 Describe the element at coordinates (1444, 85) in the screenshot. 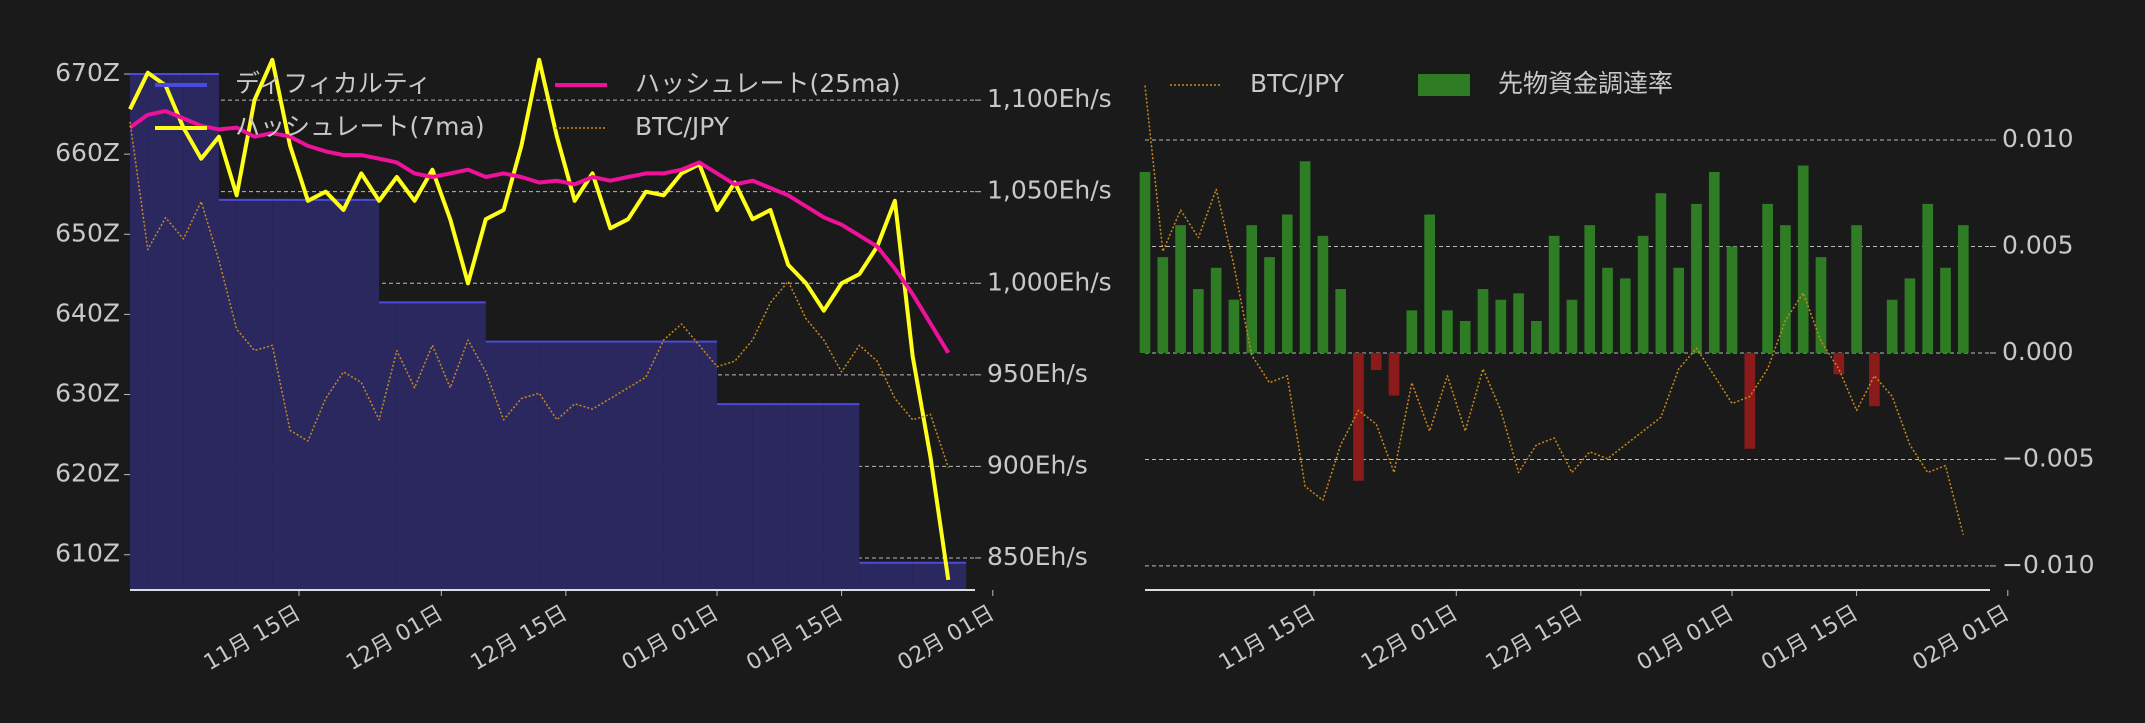

I see `legend-swatch` at that location.